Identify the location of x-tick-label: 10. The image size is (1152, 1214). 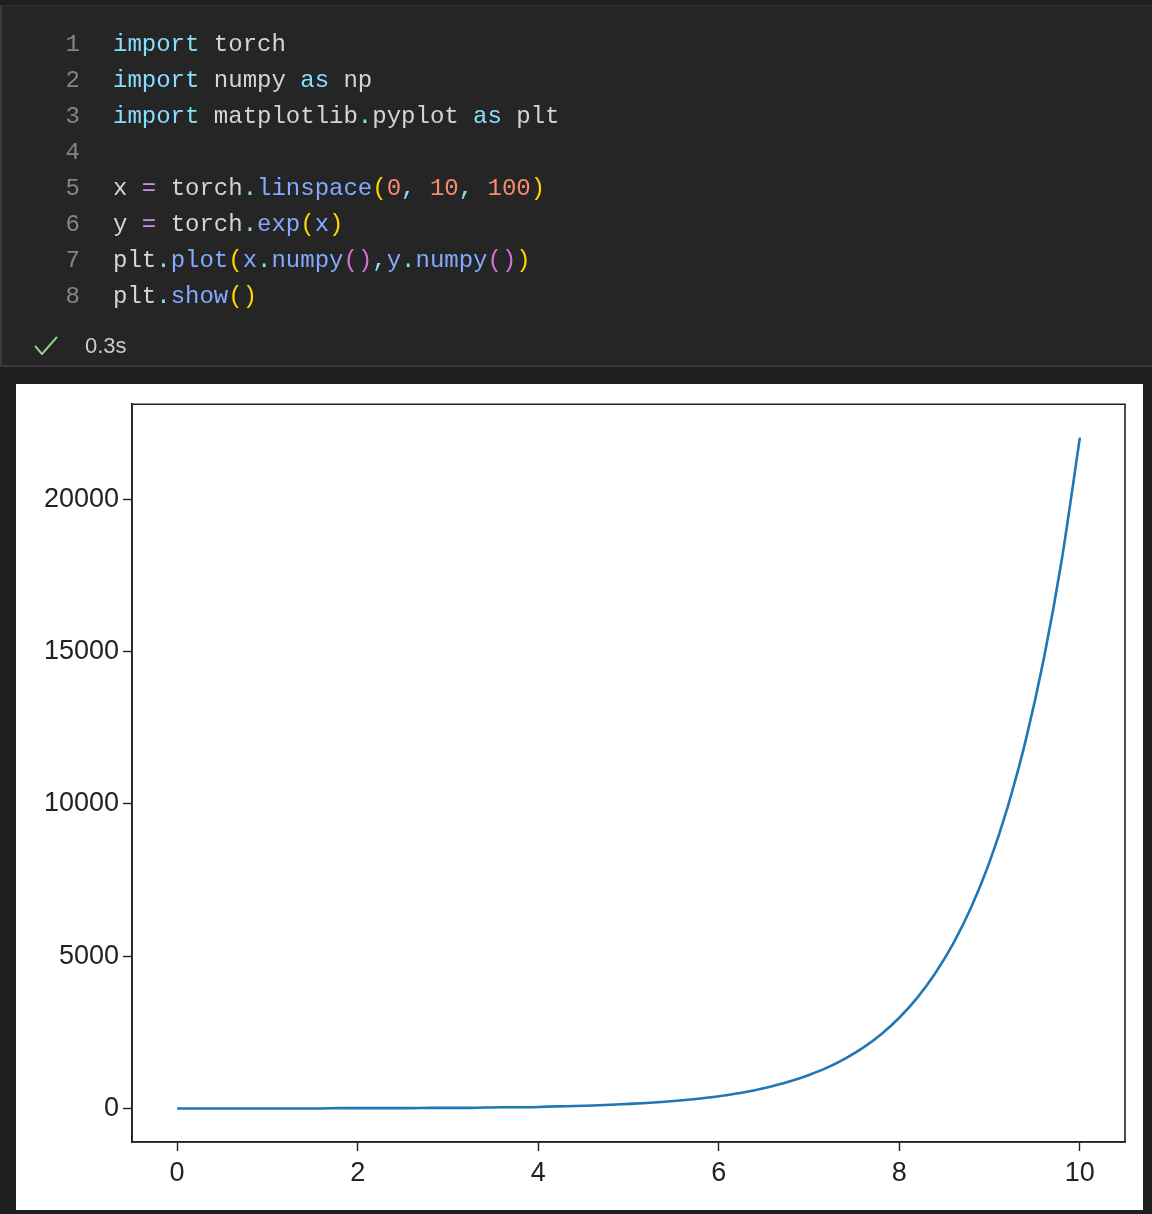
(1079, 1171).